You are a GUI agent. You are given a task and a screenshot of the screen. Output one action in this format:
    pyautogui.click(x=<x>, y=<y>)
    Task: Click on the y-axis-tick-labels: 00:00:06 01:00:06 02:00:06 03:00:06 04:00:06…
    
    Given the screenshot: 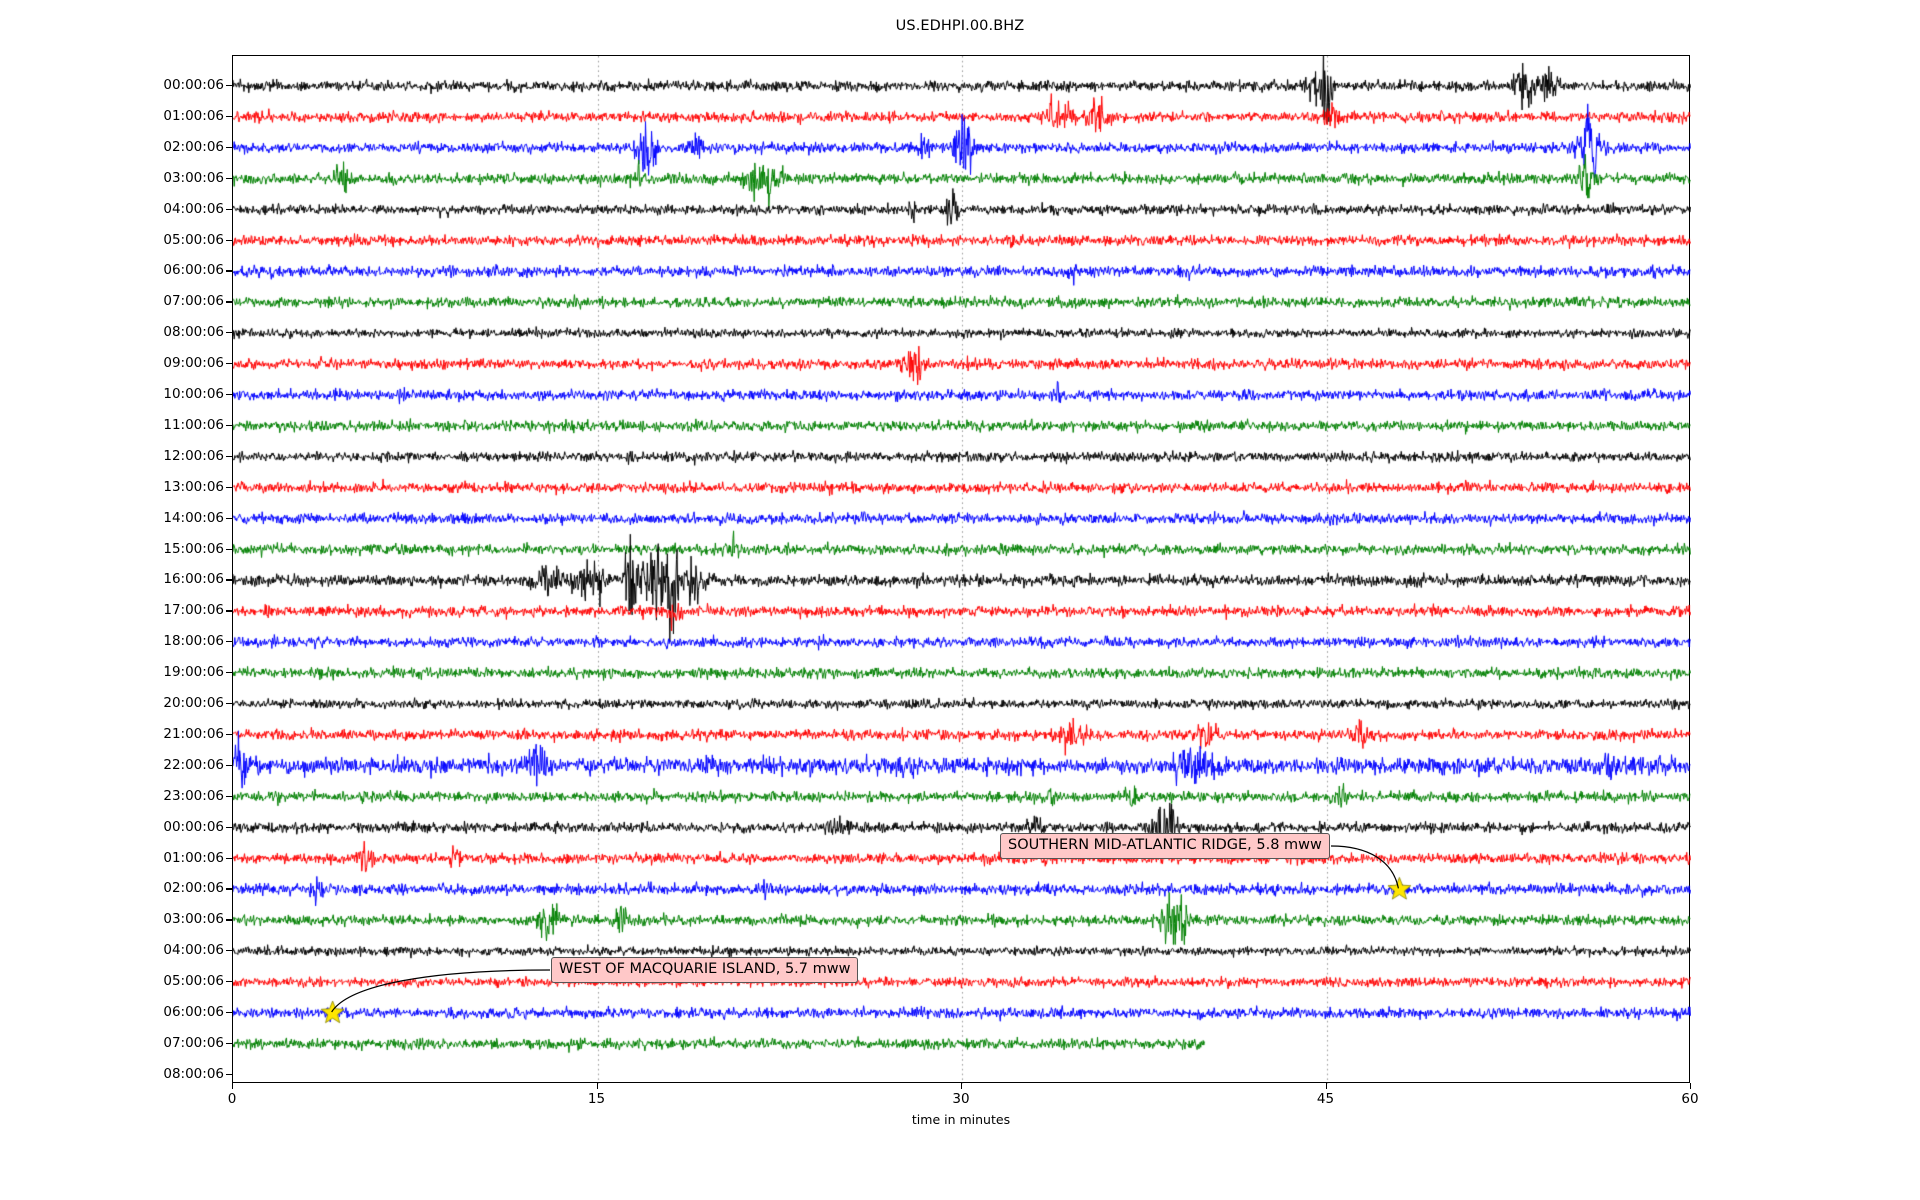 What is the action you would take?
    pyautogui.click(x=165, y=569)
    